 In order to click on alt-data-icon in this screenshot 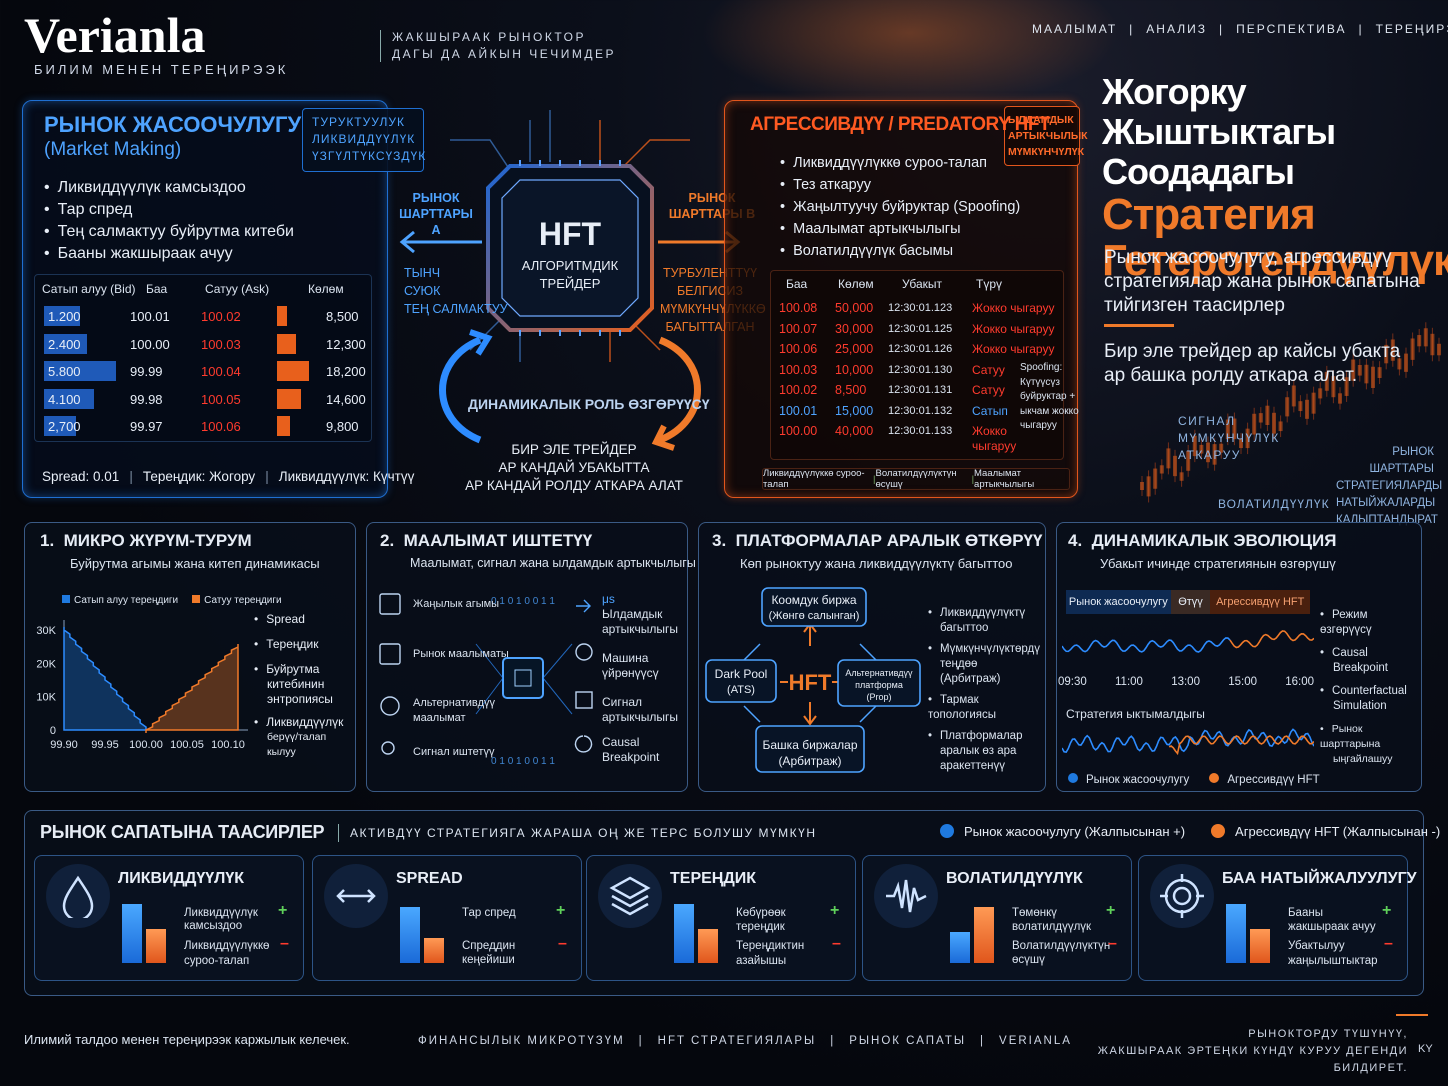, I will do `click(390, 706)`.